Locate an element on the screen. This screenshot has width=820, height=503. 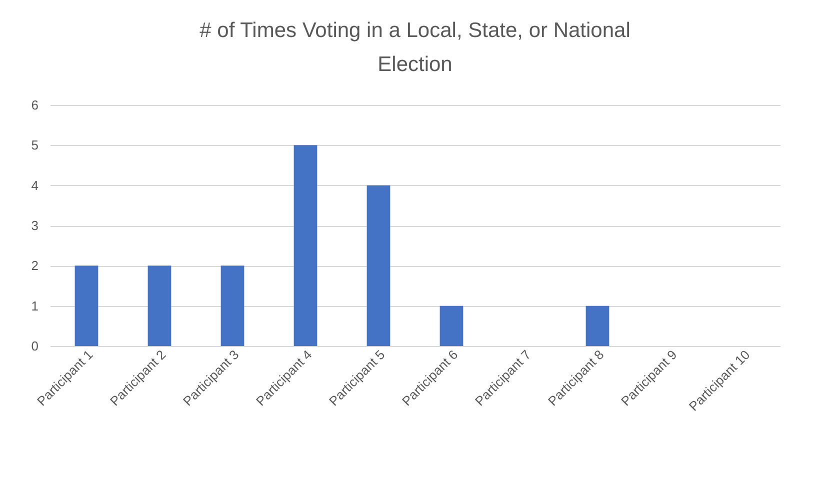
y-tick-label: 1 is located at coordinates (34, 306).